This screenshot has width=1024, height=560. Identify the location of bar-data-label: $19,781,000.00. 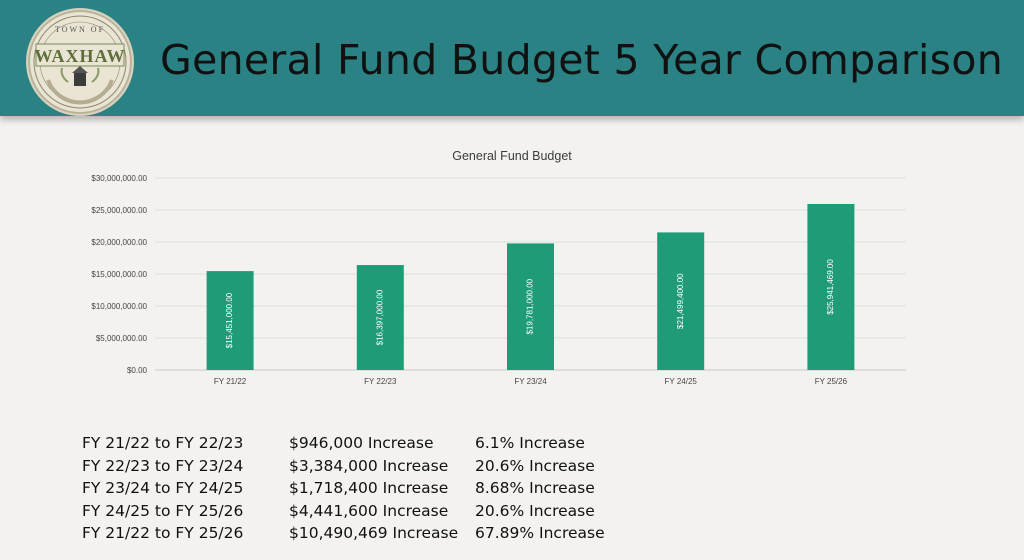
(530, 306).